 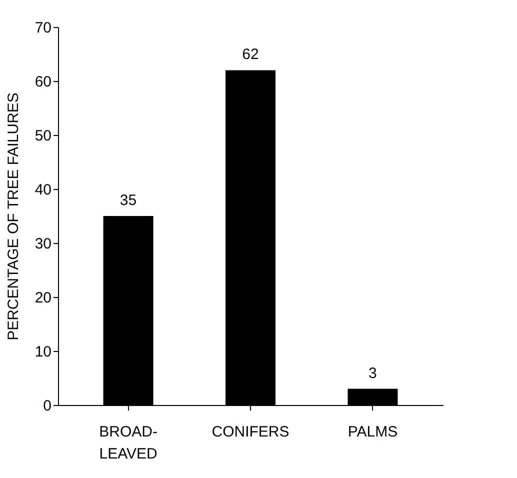 I want to click on x-tick-label: BROAD- LEAVED, so click(x=128, y=443).